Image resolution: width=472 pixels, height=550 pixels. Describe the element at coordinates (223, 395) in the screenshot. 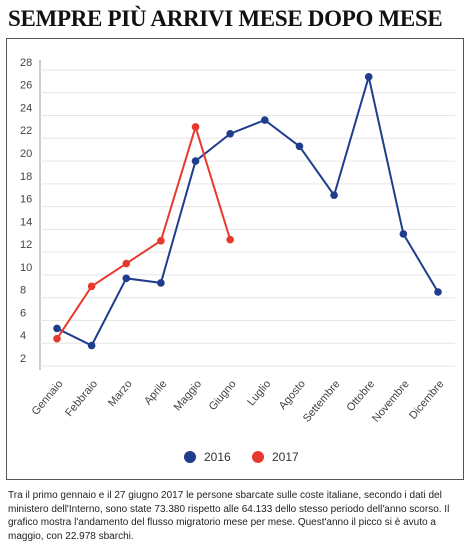

I see `x-tick-label: Giugno` at that location.